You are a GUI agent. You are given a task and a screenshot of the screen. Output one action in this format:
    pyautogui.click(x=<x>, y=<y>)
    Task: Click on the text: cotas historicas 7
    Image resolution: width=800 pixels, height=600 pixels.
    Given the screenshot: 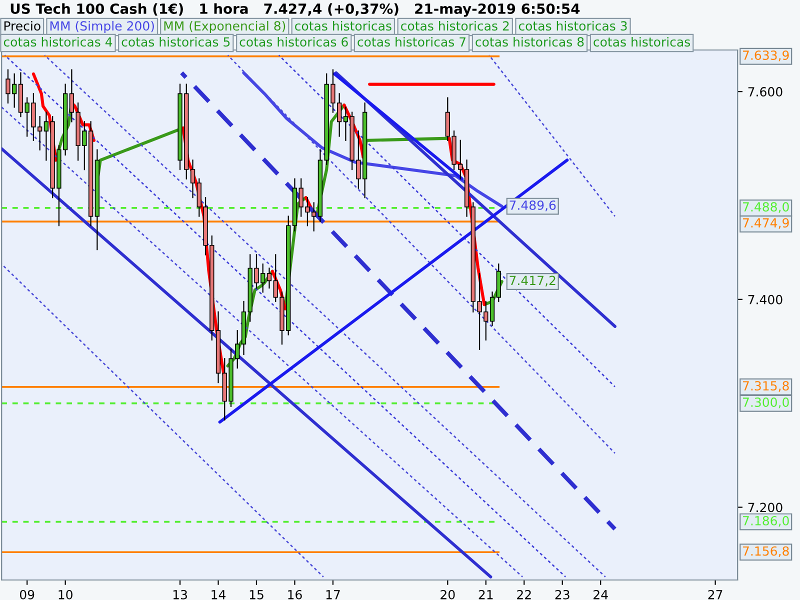 What is the action you would take?
    pyautogui.click(x=412, y=41)
    